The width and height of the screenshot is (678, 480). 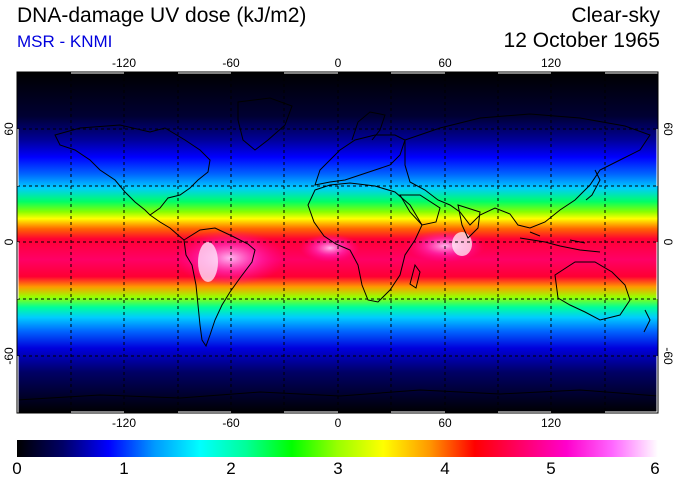 What do you see at coordinates (265, 124) in the screenshot?
I see `coastline-greenland` at bounding box center [265, 124].